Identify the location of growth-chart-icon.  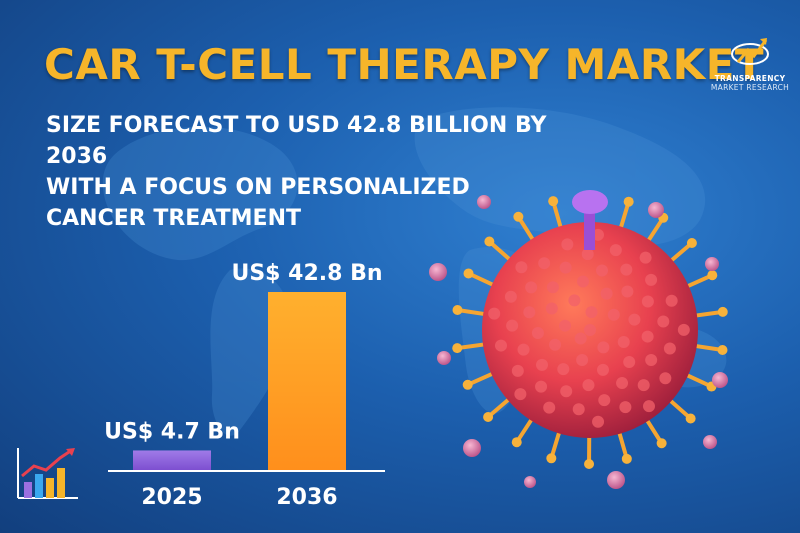
(47, 473).